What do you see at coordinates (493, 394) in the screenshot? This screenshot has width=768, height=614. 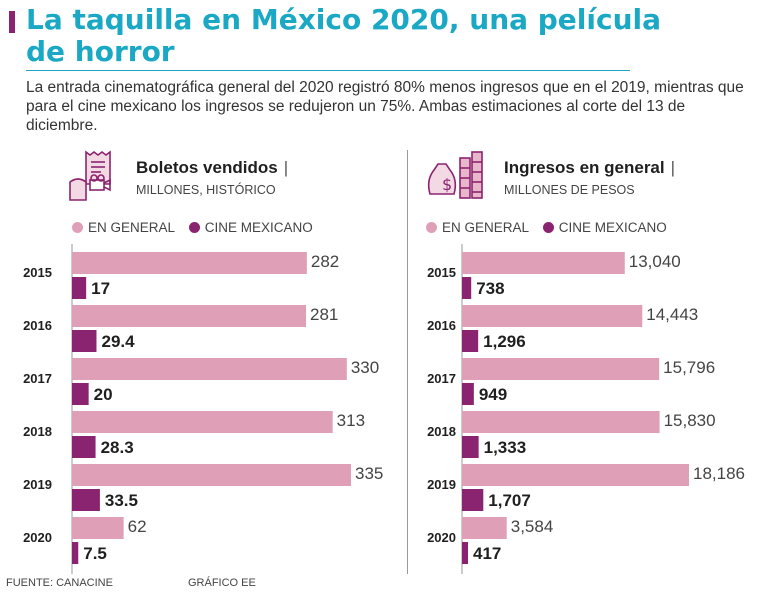 I see `bar-mexicano-label: 949` at bounding box center [493, 394].